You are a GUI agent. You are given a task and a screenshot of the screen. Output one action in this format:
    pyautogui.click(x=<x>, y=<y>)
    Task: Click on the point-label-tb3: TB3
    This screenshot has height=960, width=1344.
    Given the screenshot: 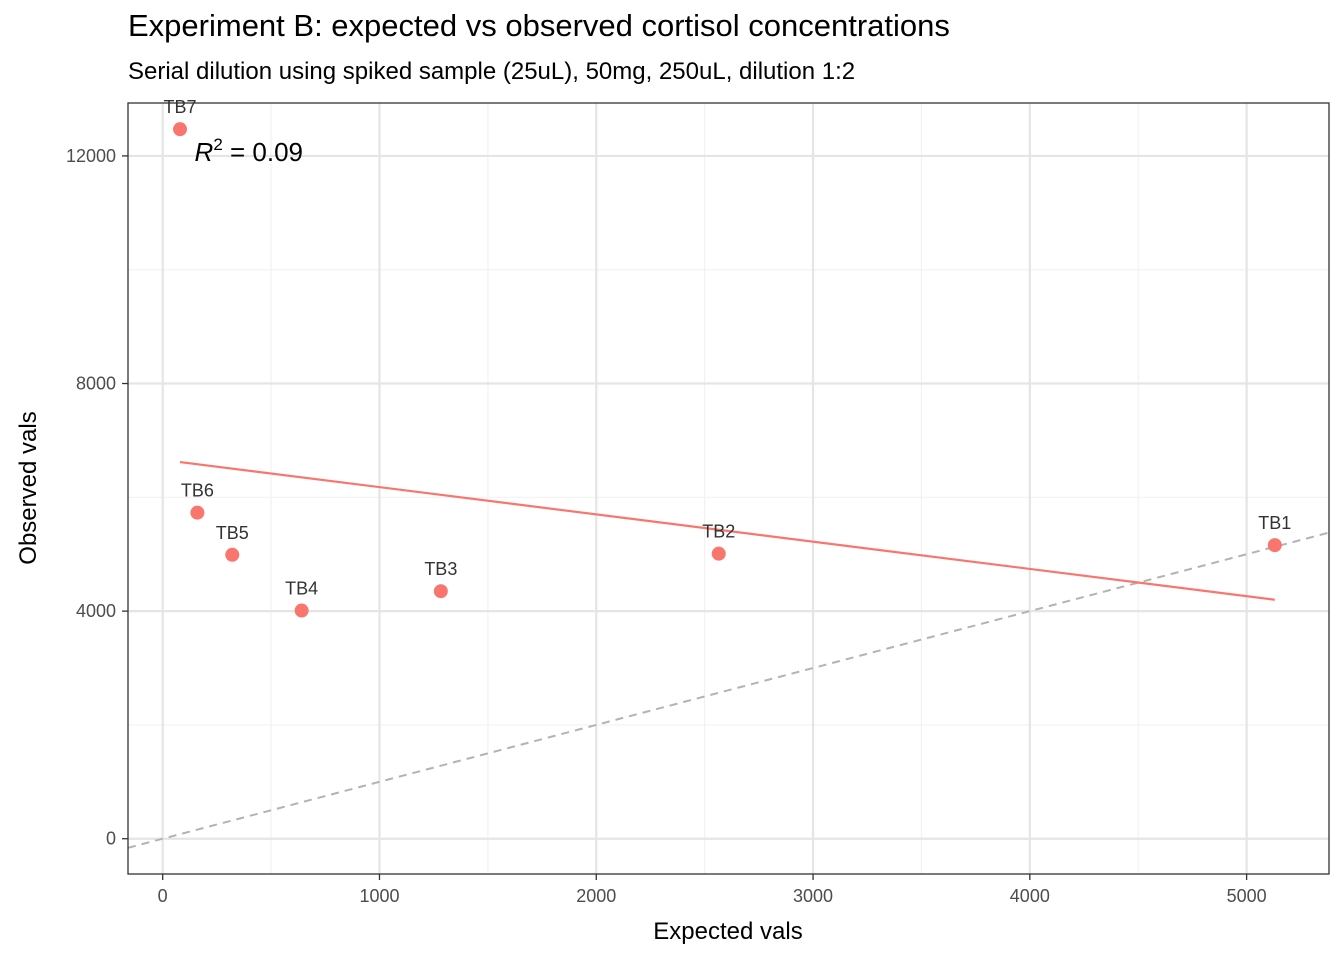 What is the action you would take?
    pyautogui.click(x=440, y=569)
    